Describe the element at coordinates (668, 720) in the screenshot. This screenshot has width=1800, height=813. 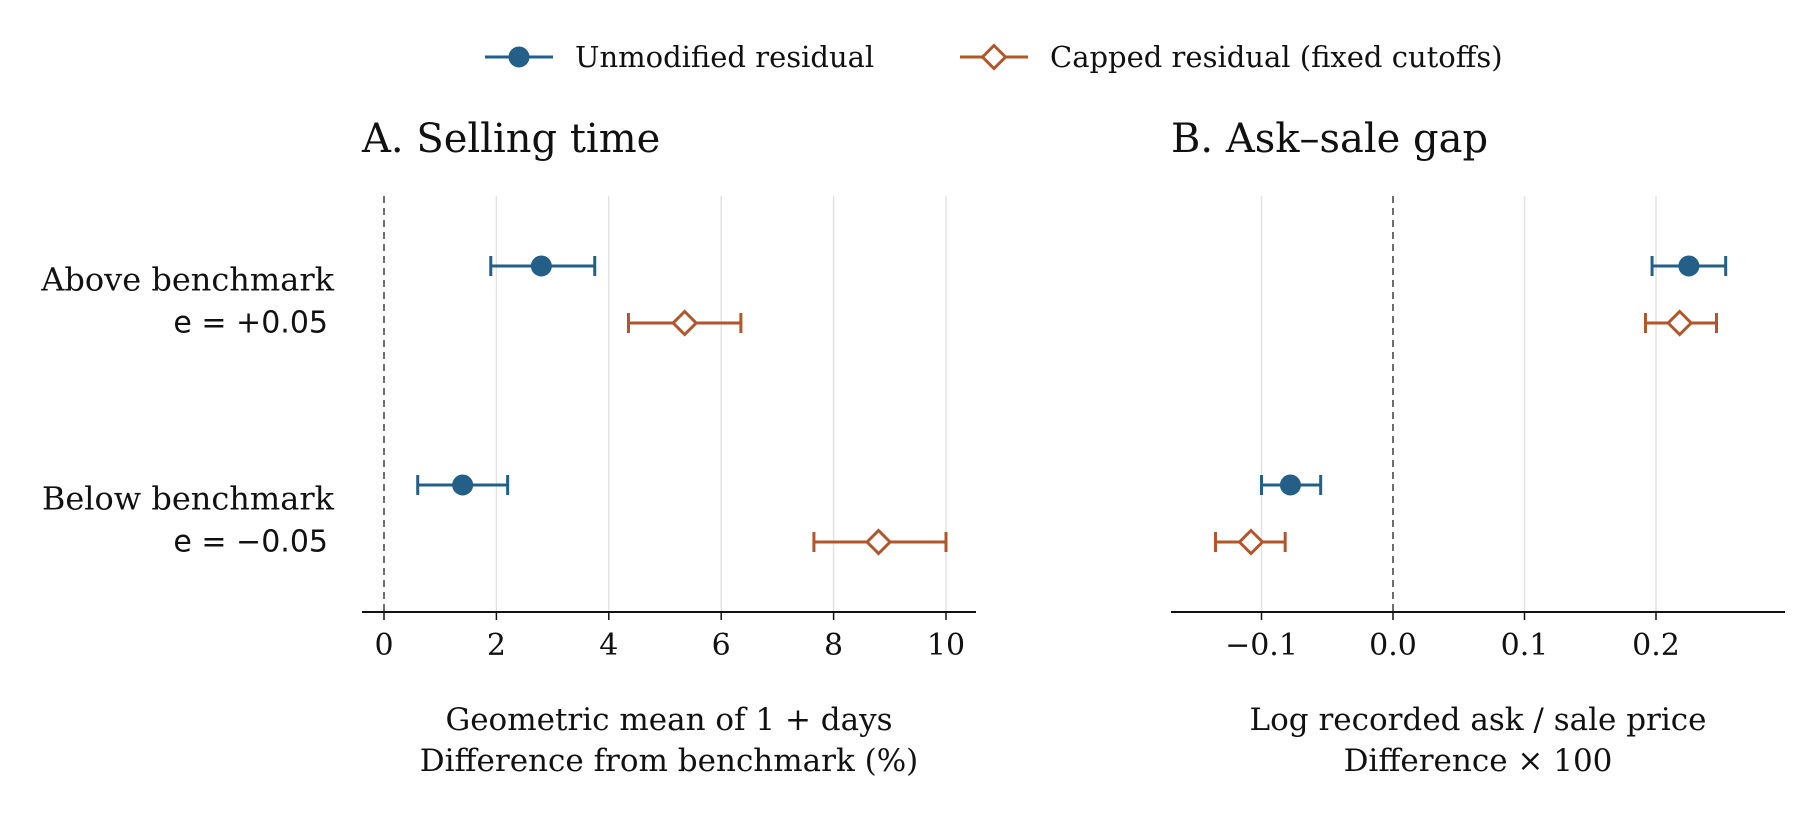
I see `x-axis-label-line1: Geometric mean of 1 + days` at that location.